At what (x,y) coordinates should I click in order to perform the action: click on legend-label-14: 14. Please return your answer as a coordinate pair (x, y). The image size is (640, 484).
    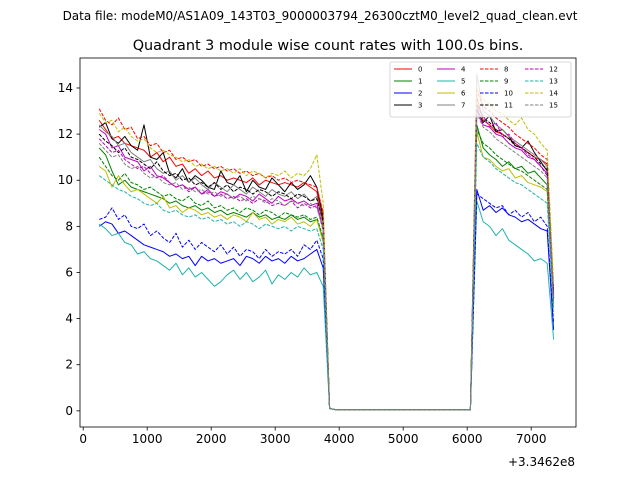
    Looking at the image, I should click on (553, 94).